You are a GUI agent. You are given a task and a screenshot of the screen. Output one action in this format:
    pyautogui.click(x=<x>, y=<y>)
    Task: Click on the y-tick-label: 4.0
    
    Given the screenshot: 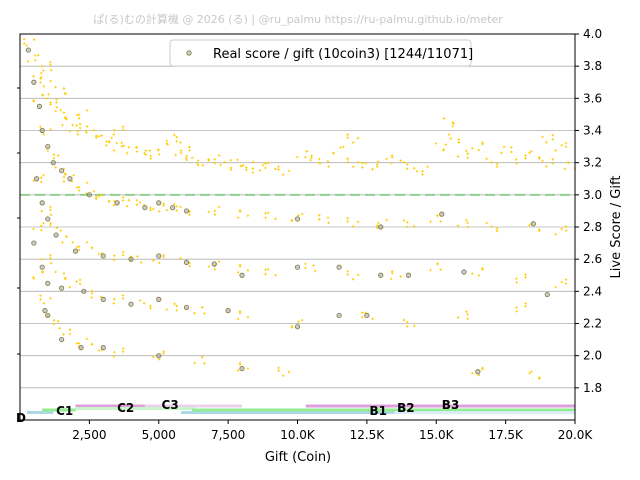 What is the action you would take?
    pyautogui.click(x=592, y=34)
    